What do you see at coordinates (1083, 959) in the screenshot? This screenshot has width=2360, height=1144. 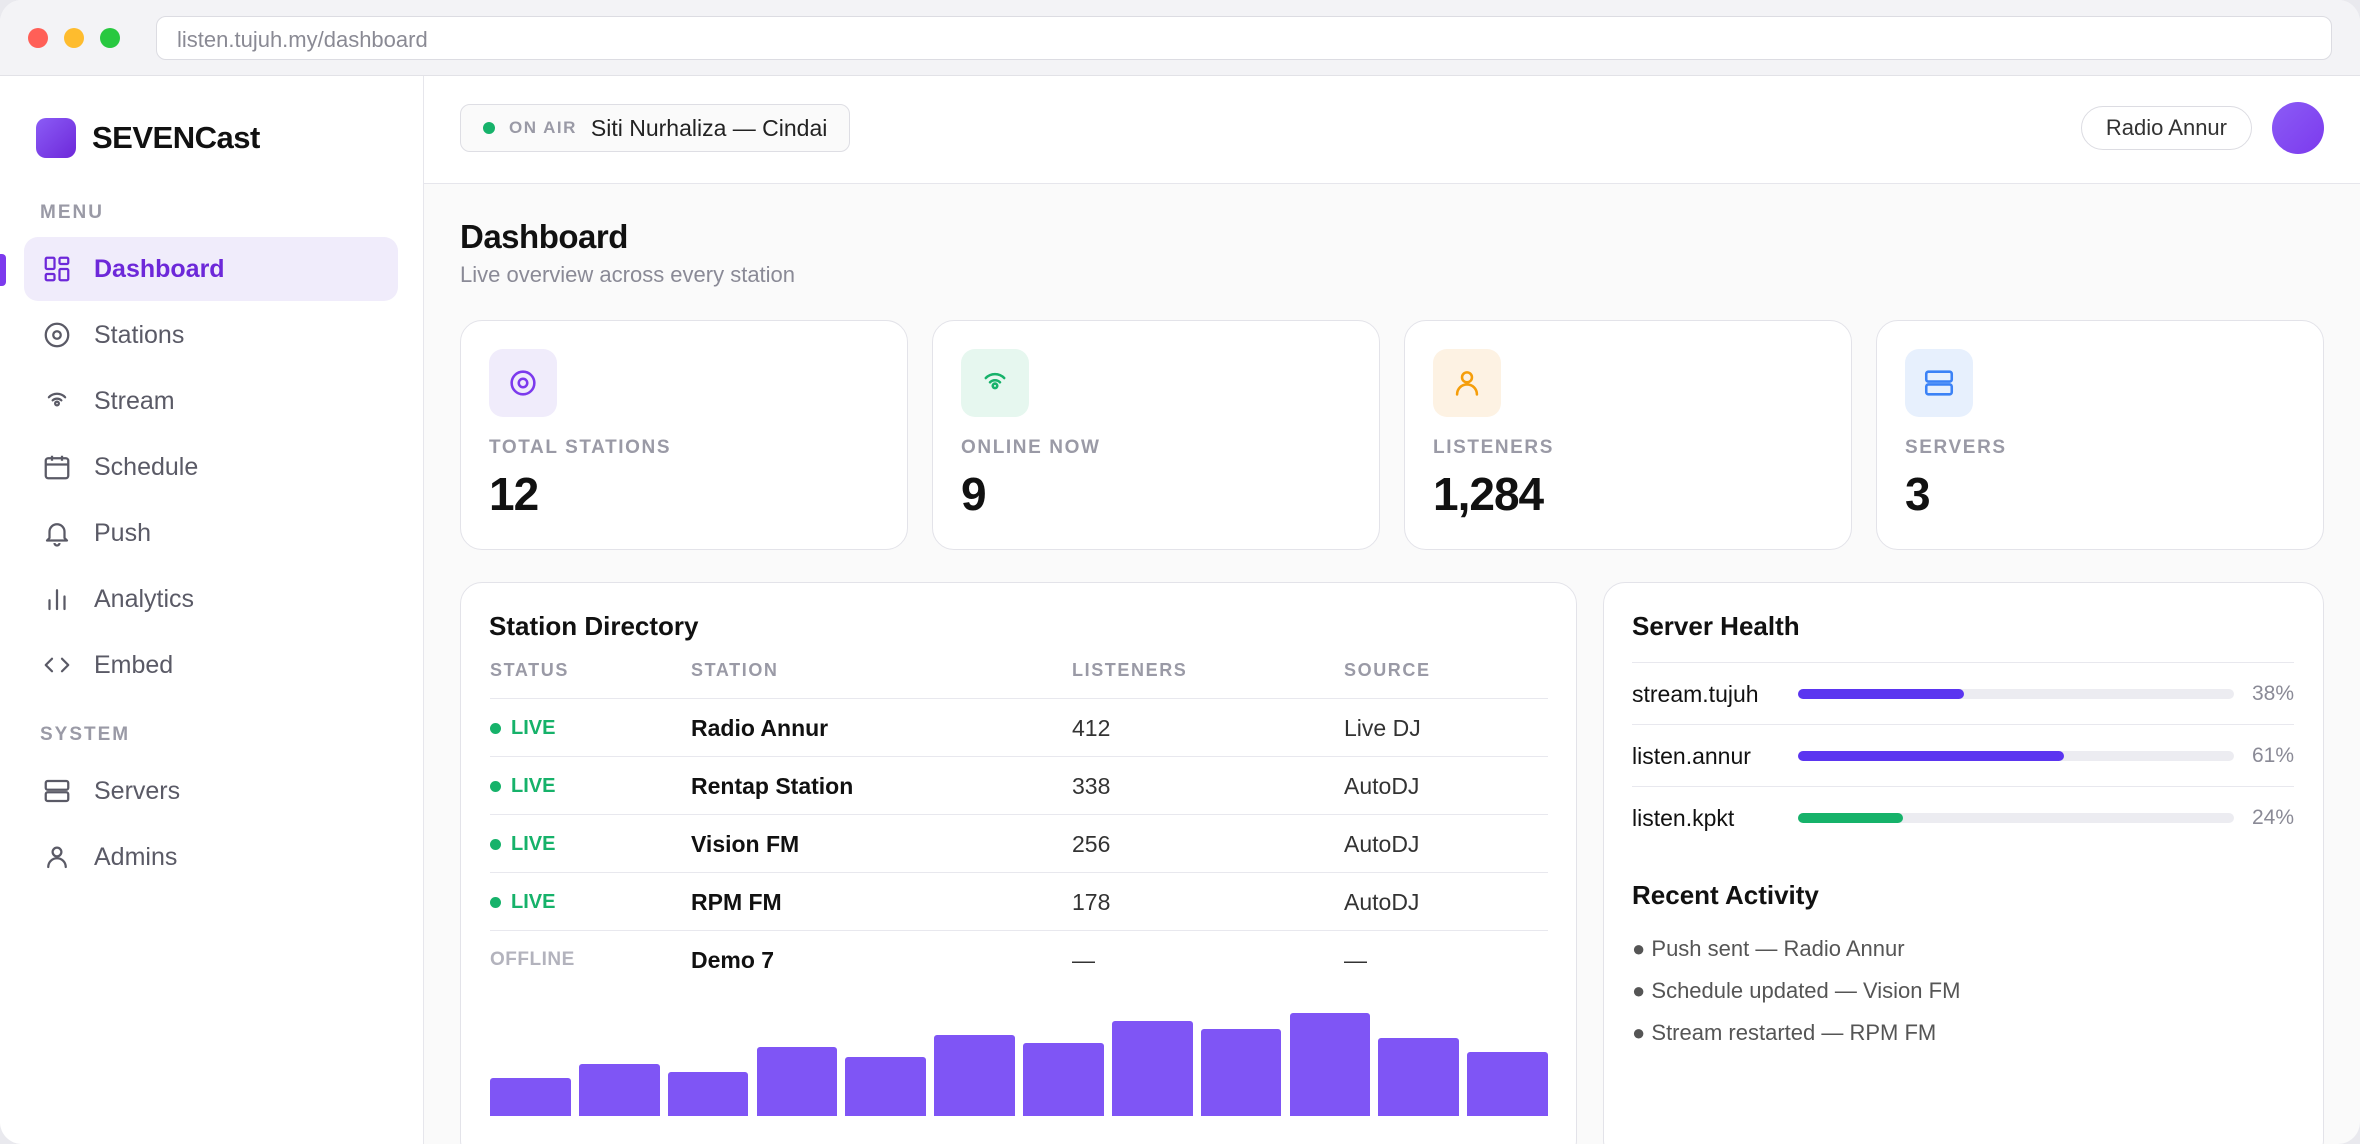 I see `listener-count: —` at bounding box center [1083, 959].